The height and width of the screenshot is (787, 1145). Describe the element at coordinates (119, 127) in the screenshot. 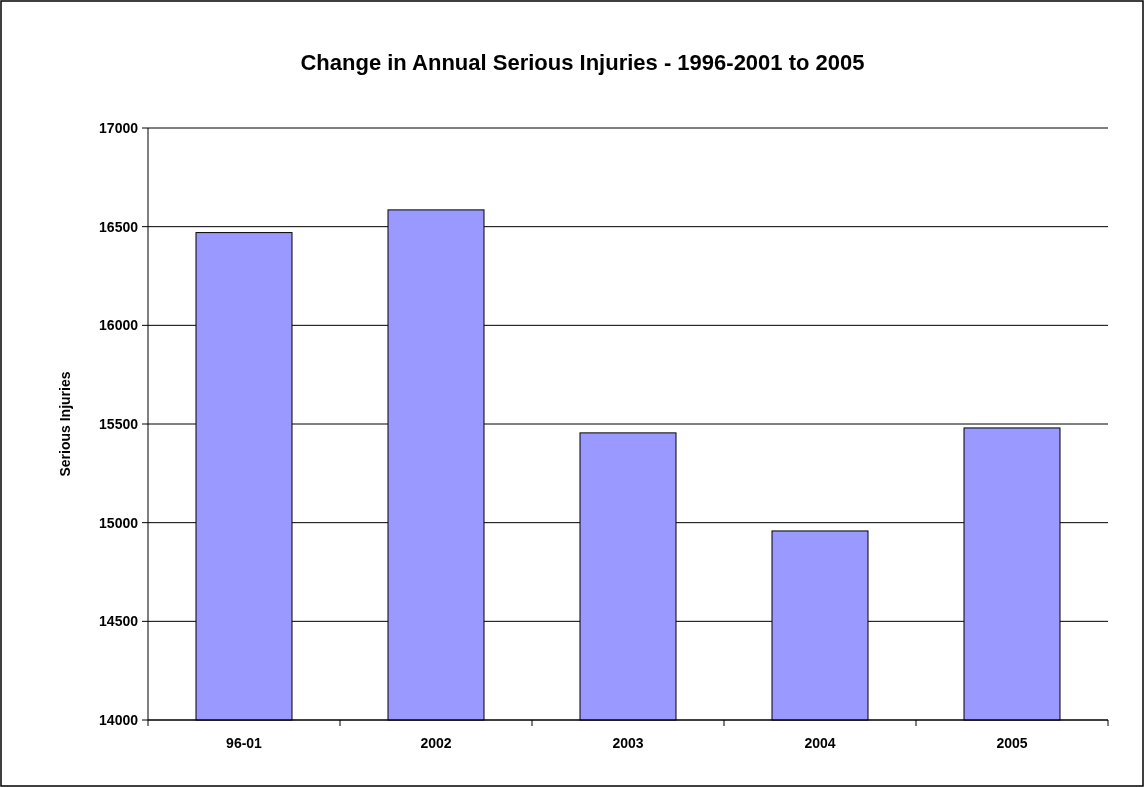

I see `y-tick-label: 17000` at that location.